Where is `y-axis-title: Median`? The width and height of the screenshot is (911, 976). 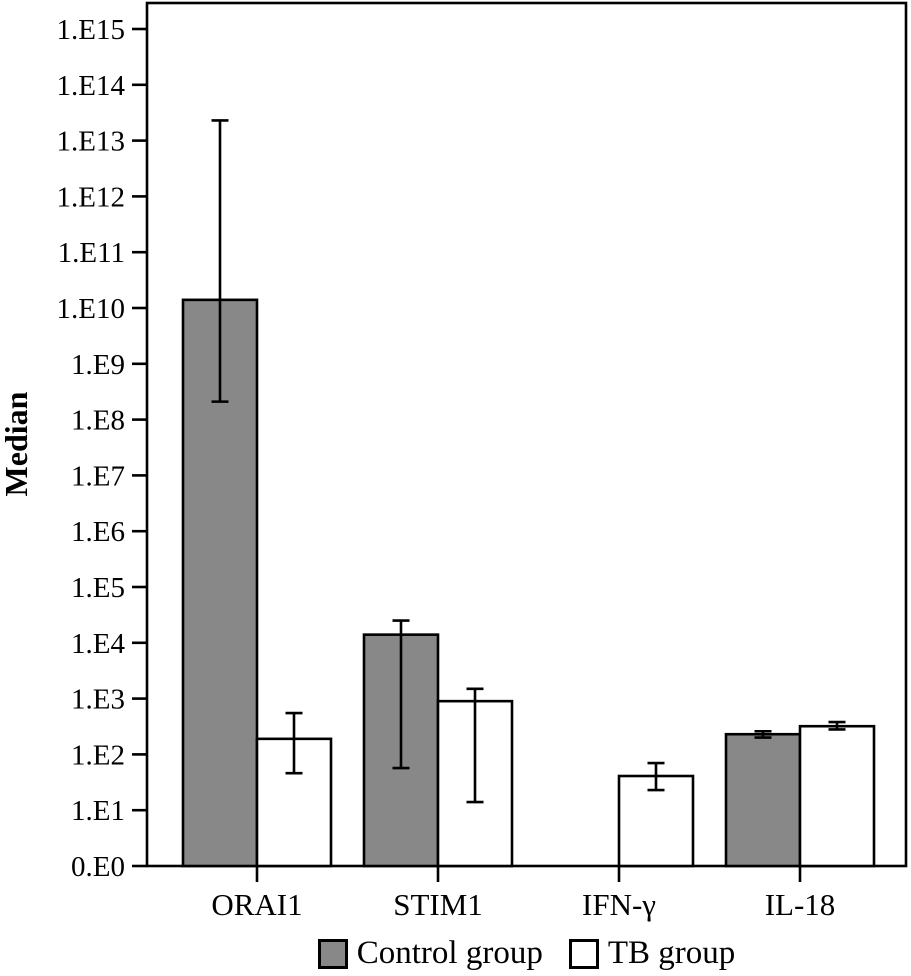 y-axis-title: Median is located at coordinates (17, 444).